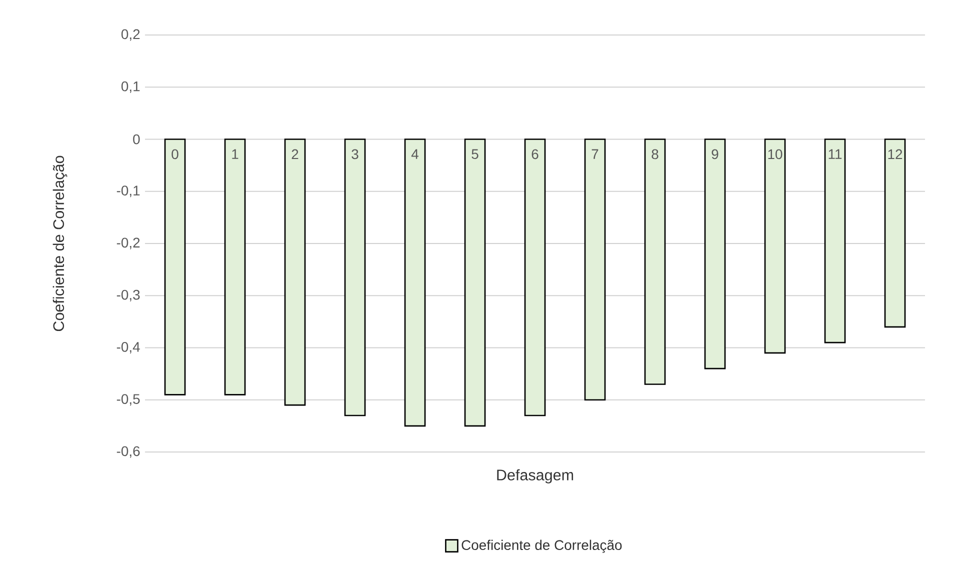 The image size is (956, 577). I want to click on y-tick-label: 0,1, so click(130, 87).